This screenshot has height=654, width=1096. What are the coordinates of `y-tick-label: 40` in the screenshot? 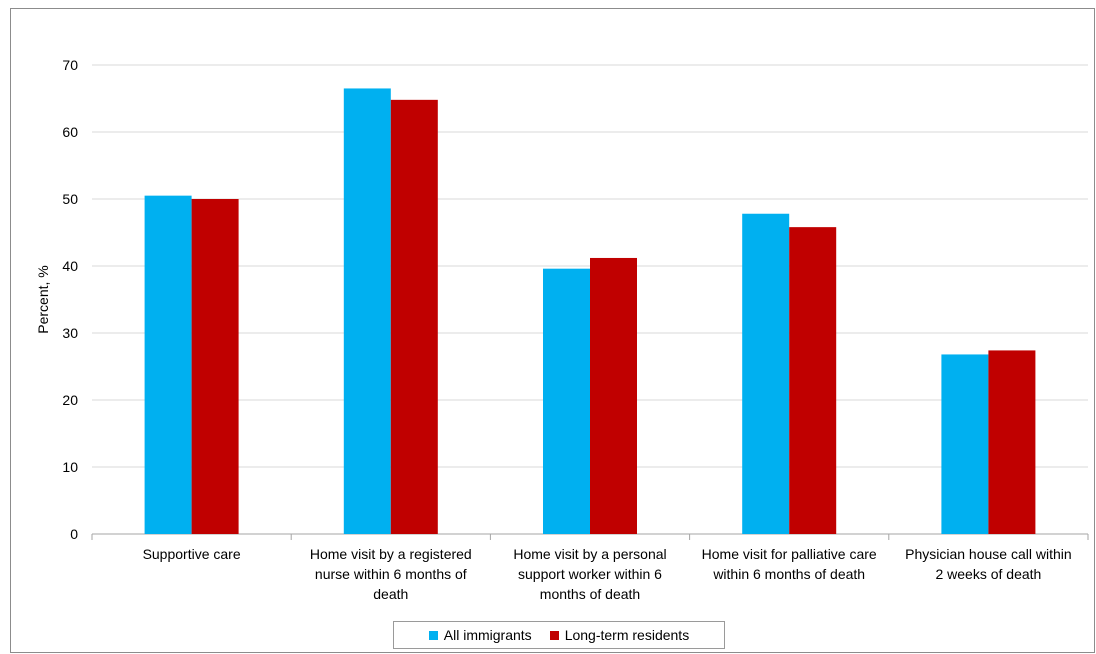 It's located at (70, 266).